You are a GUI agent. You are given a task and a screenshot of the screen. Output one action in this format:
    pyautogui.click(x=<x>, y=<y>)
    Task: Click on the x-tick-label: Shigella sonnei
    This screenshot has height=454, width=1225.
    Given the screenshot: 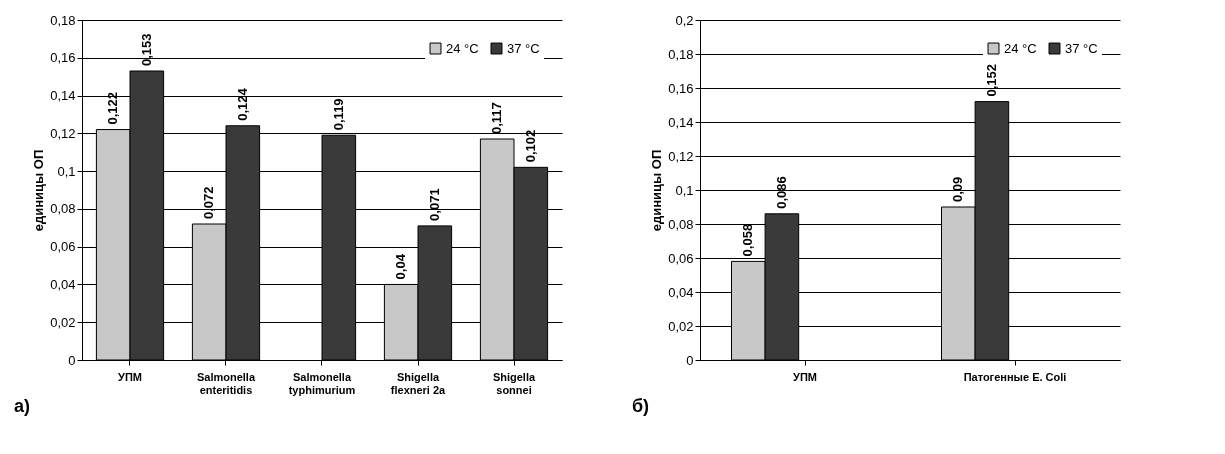 What is the action you would take?
    pyautogui.click(x=514, y=383)
    